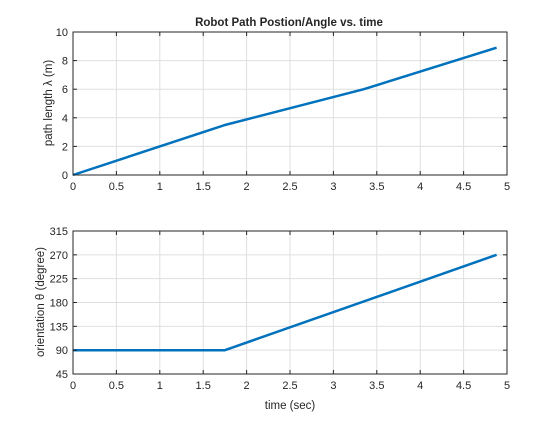  Describe the element at coordinates (65, 176) in the screenshot. I see `top-y-tick-label: 0` at that location.